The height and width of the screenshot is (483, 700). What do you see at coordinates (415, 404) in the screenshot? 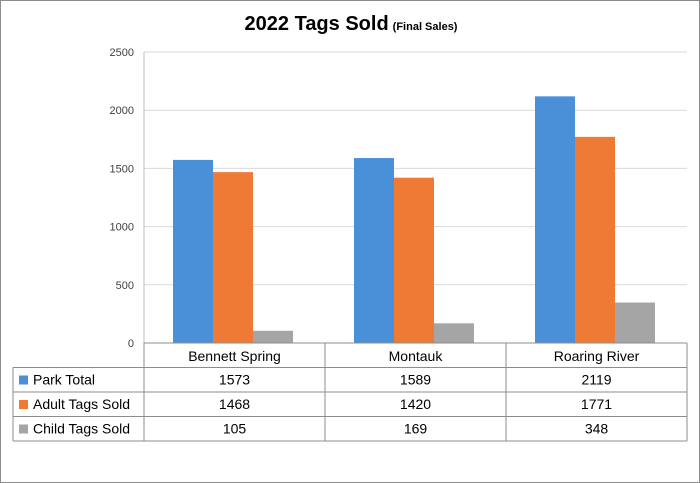
I see `data-value-cell: 1420` at bounding box center [415, 404].